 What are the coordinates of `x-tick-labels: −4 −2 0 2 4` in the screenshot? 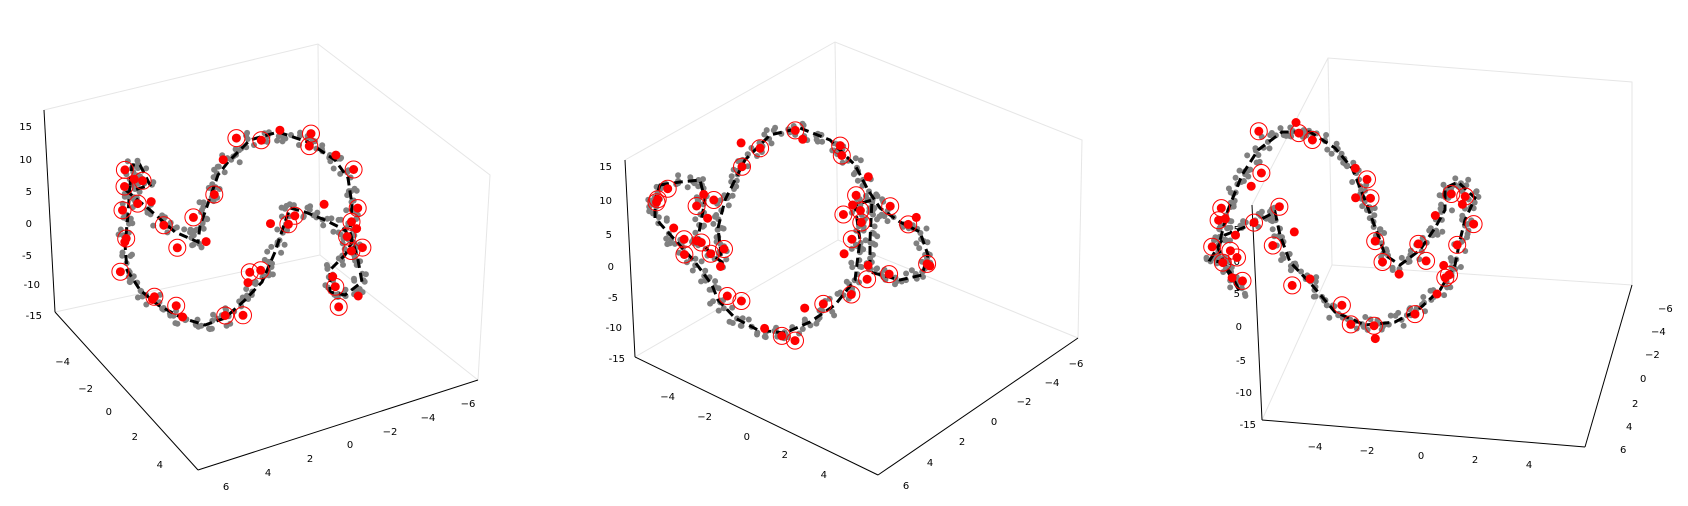 It's located at (1420, 456).